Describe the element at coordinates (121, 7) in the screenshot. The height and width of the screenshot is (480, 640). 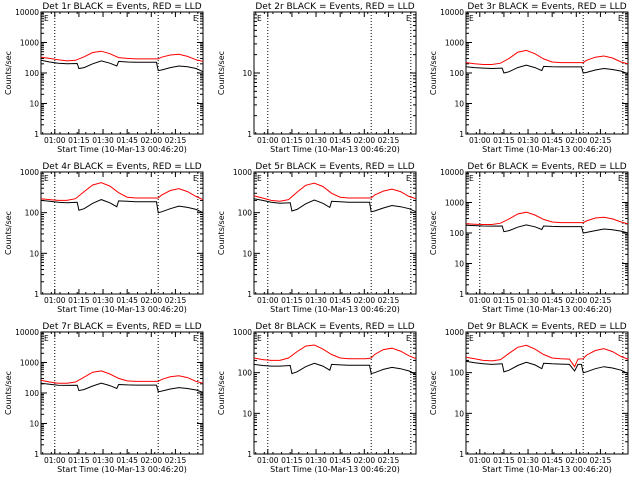
I see `chart-title: Det 1r BLACK = Events, RED = LLD` at that location.